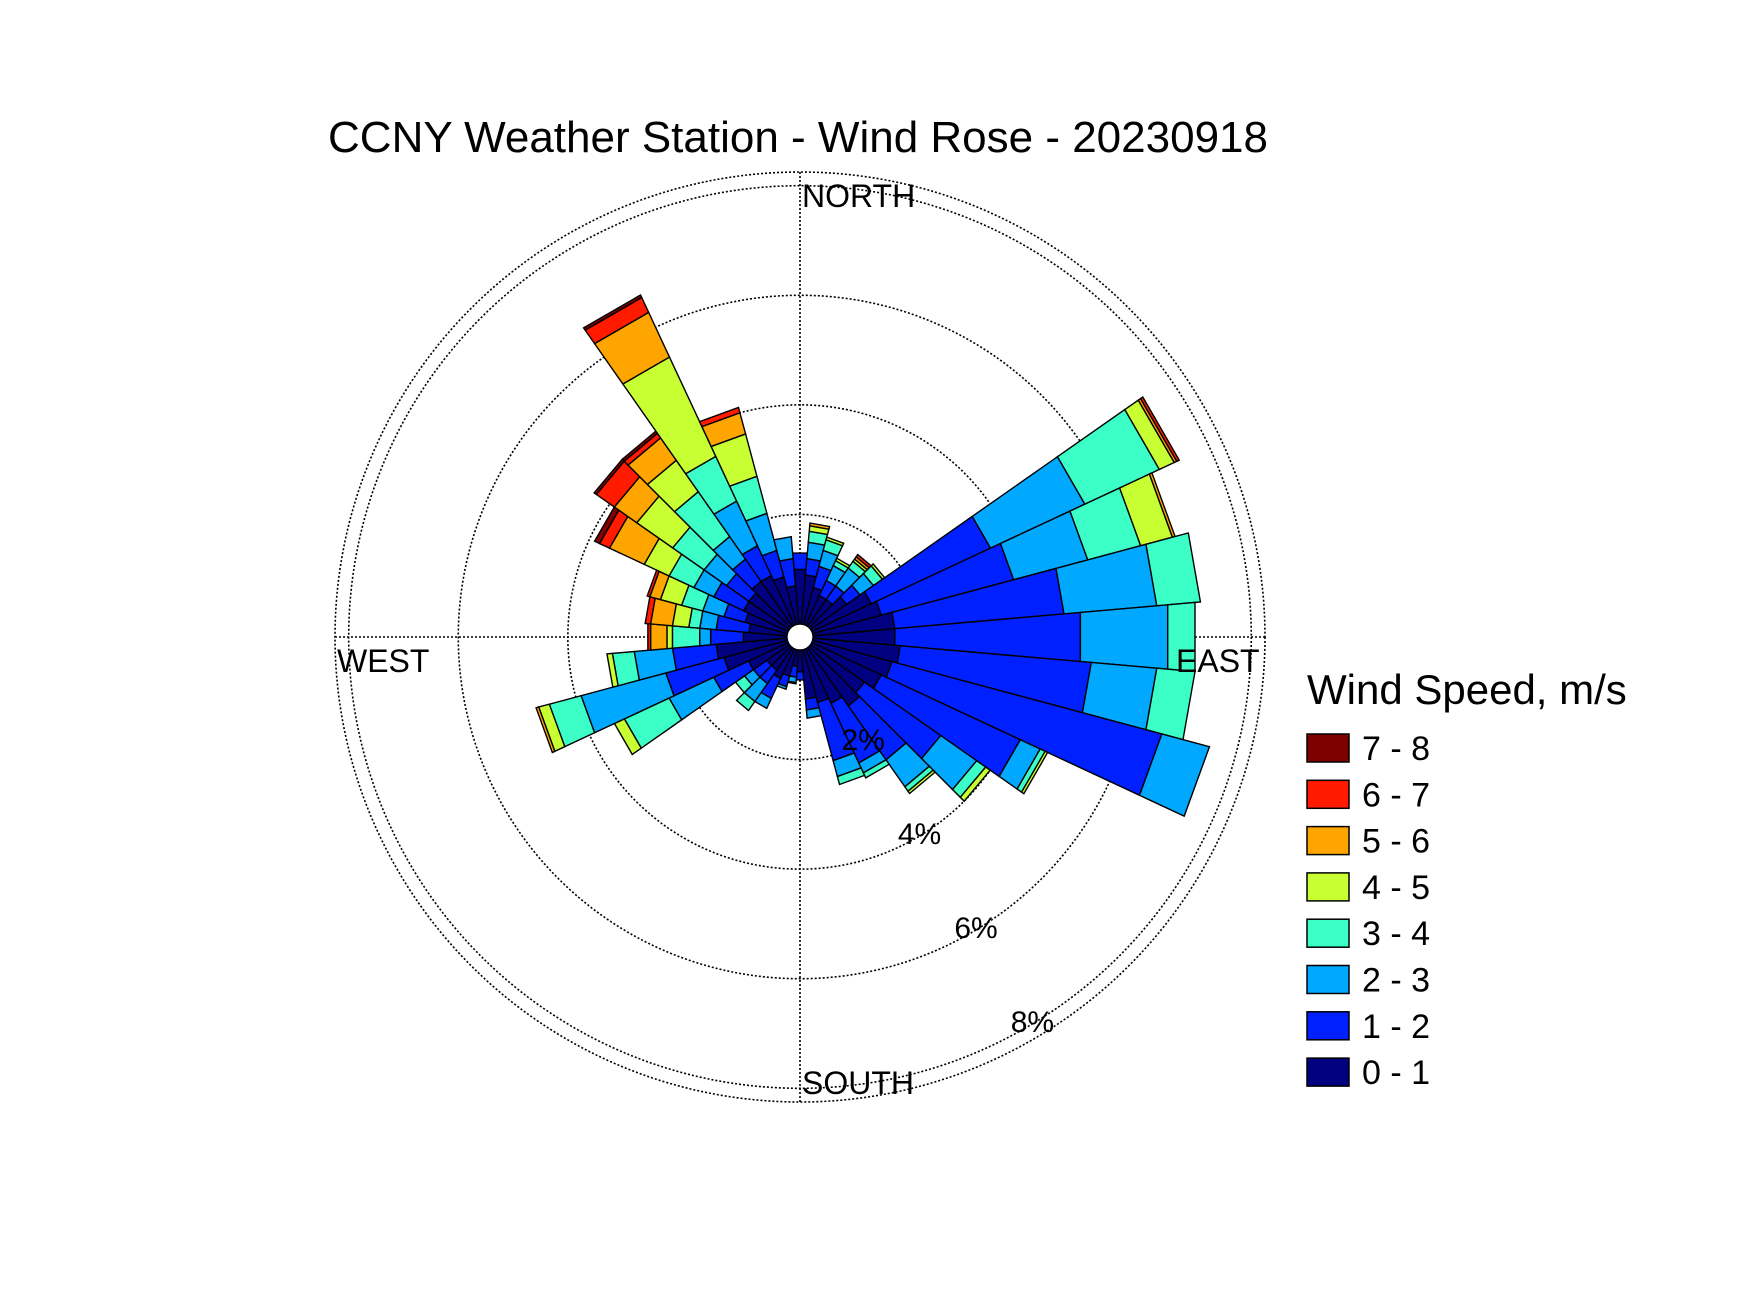 Image resolution: width=1750 pixels, height=1313 pixels. What do you see at coordinates (800, 637) in the screenshot?
I see `center-hole` at bounding box center [800, 637].